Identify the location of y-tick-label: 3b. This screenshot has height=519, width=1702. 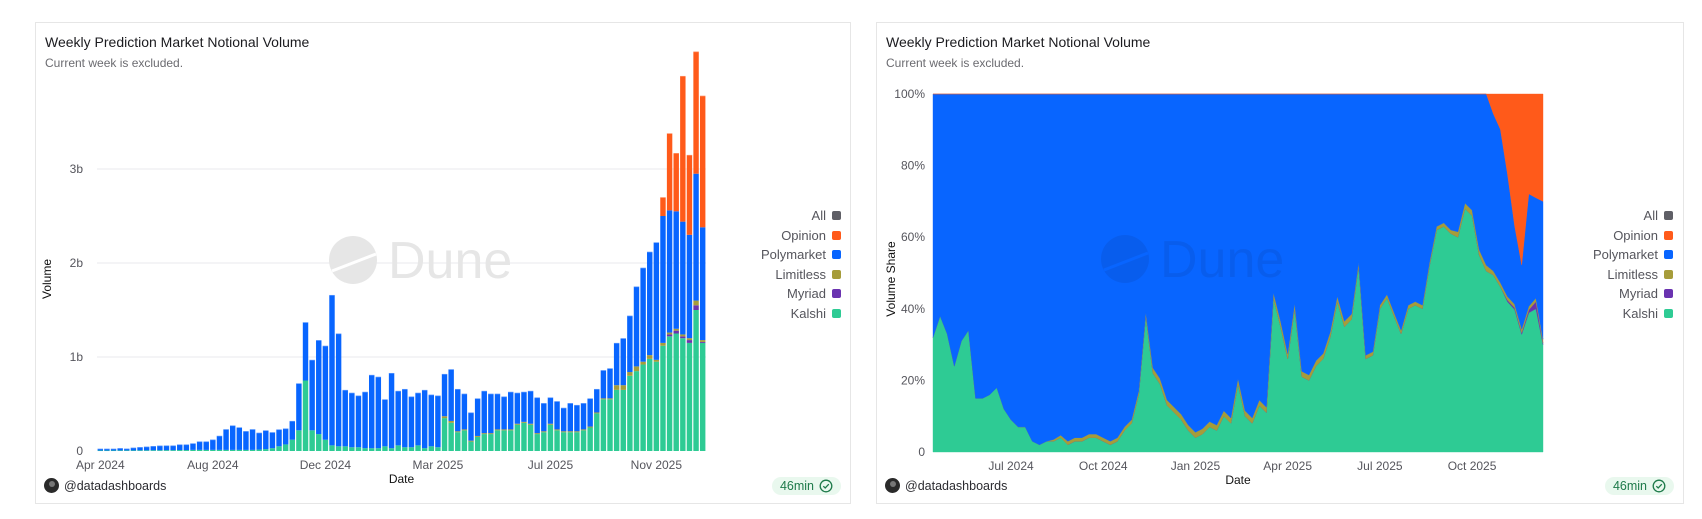
(77, 169).